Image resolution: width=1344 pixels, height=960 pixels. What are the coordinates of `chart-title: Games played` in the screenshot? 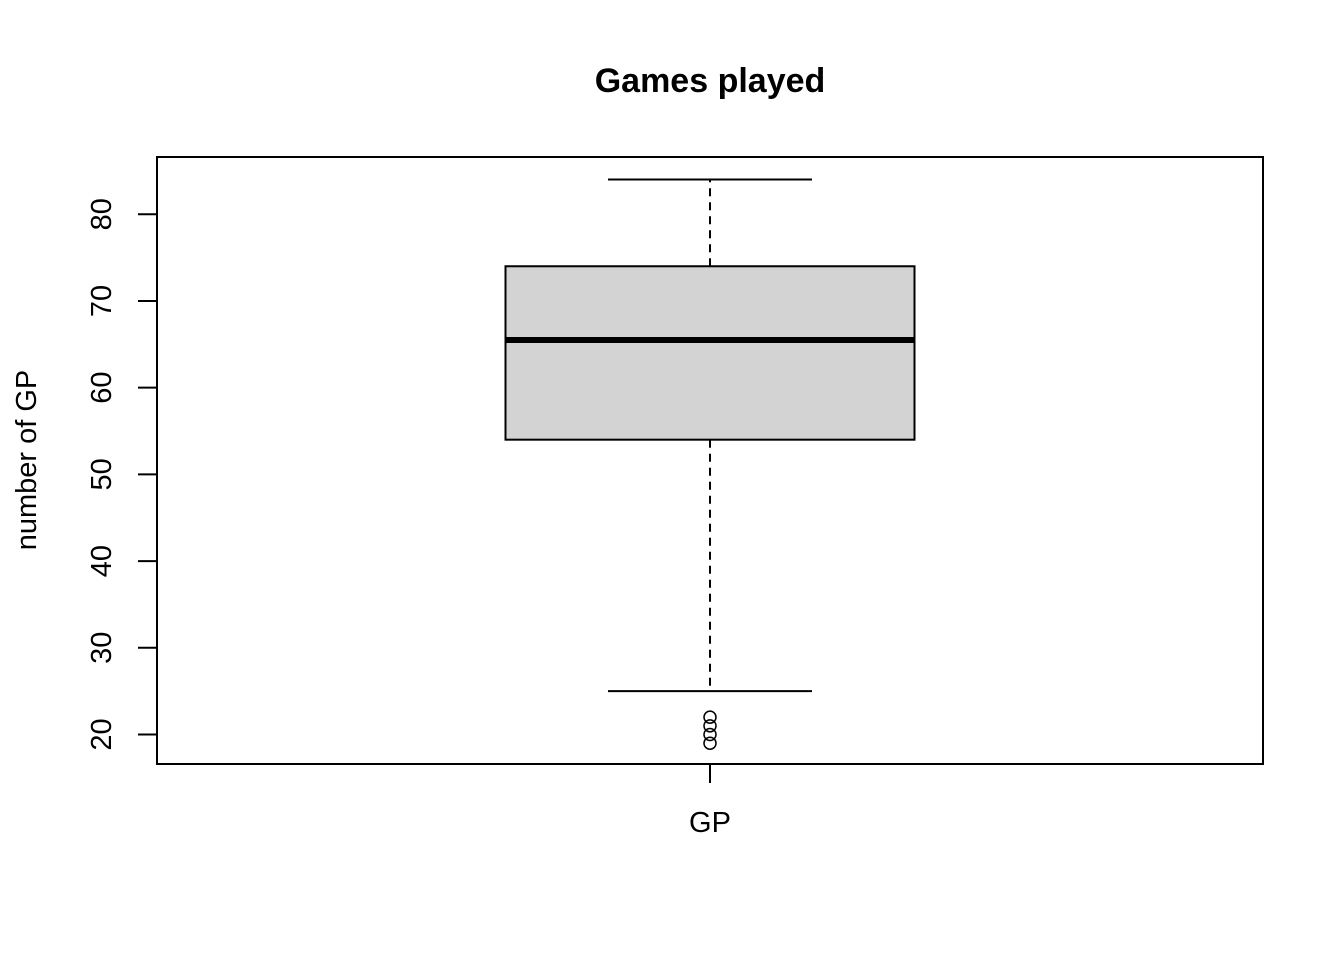 It's located at (710, 81).